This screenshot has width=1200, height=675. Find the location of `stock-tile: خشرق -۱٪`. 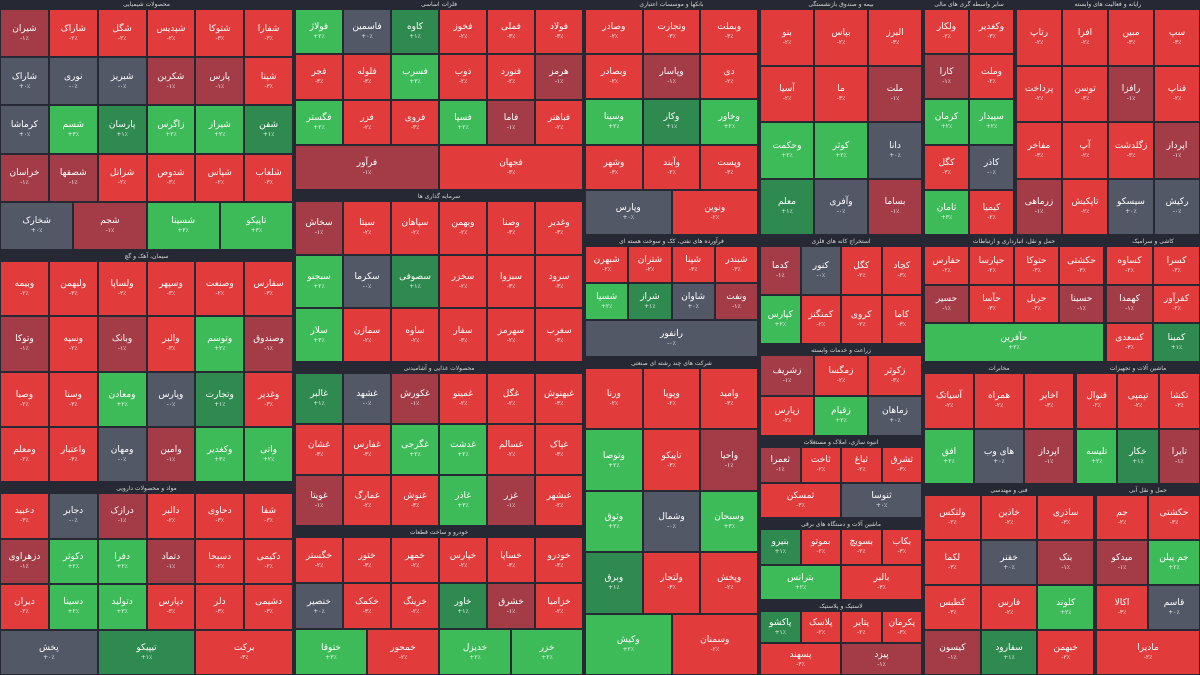

stock-tile: خشرق -۱٪ is located at coordinates (511, 606).